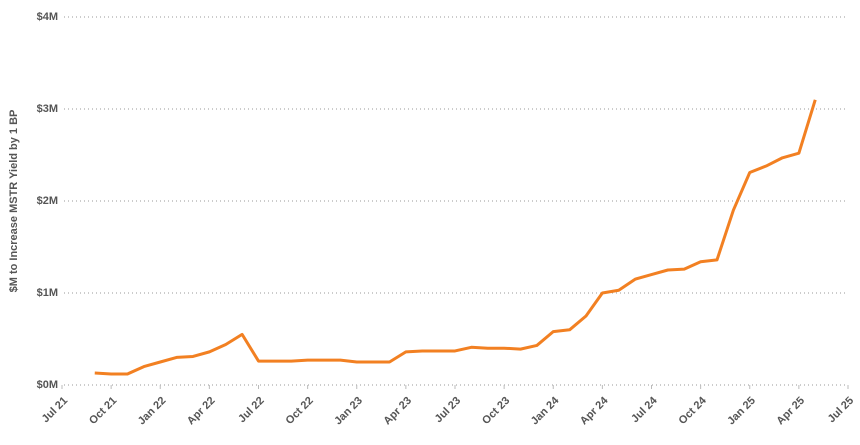 The height and width of the screenshot is (445, 860). What do you see at coordinates (397, 411) in the screenshot?
I see `x-tick-label: Apr 23` at bounding box center [397, 411].